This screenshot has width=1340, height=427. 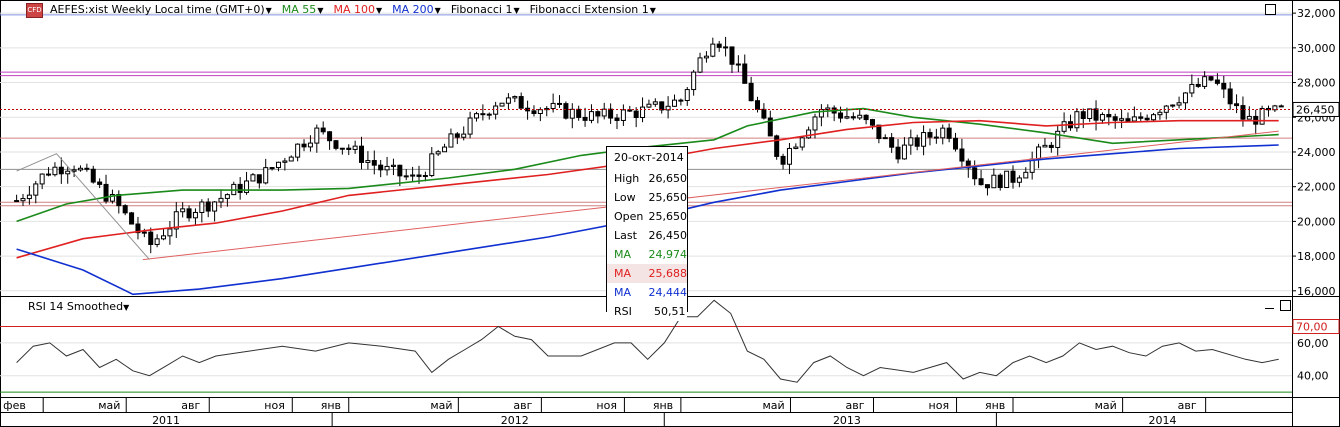 I want to click on month-tick-label: янв, so click(x=995, y=405).